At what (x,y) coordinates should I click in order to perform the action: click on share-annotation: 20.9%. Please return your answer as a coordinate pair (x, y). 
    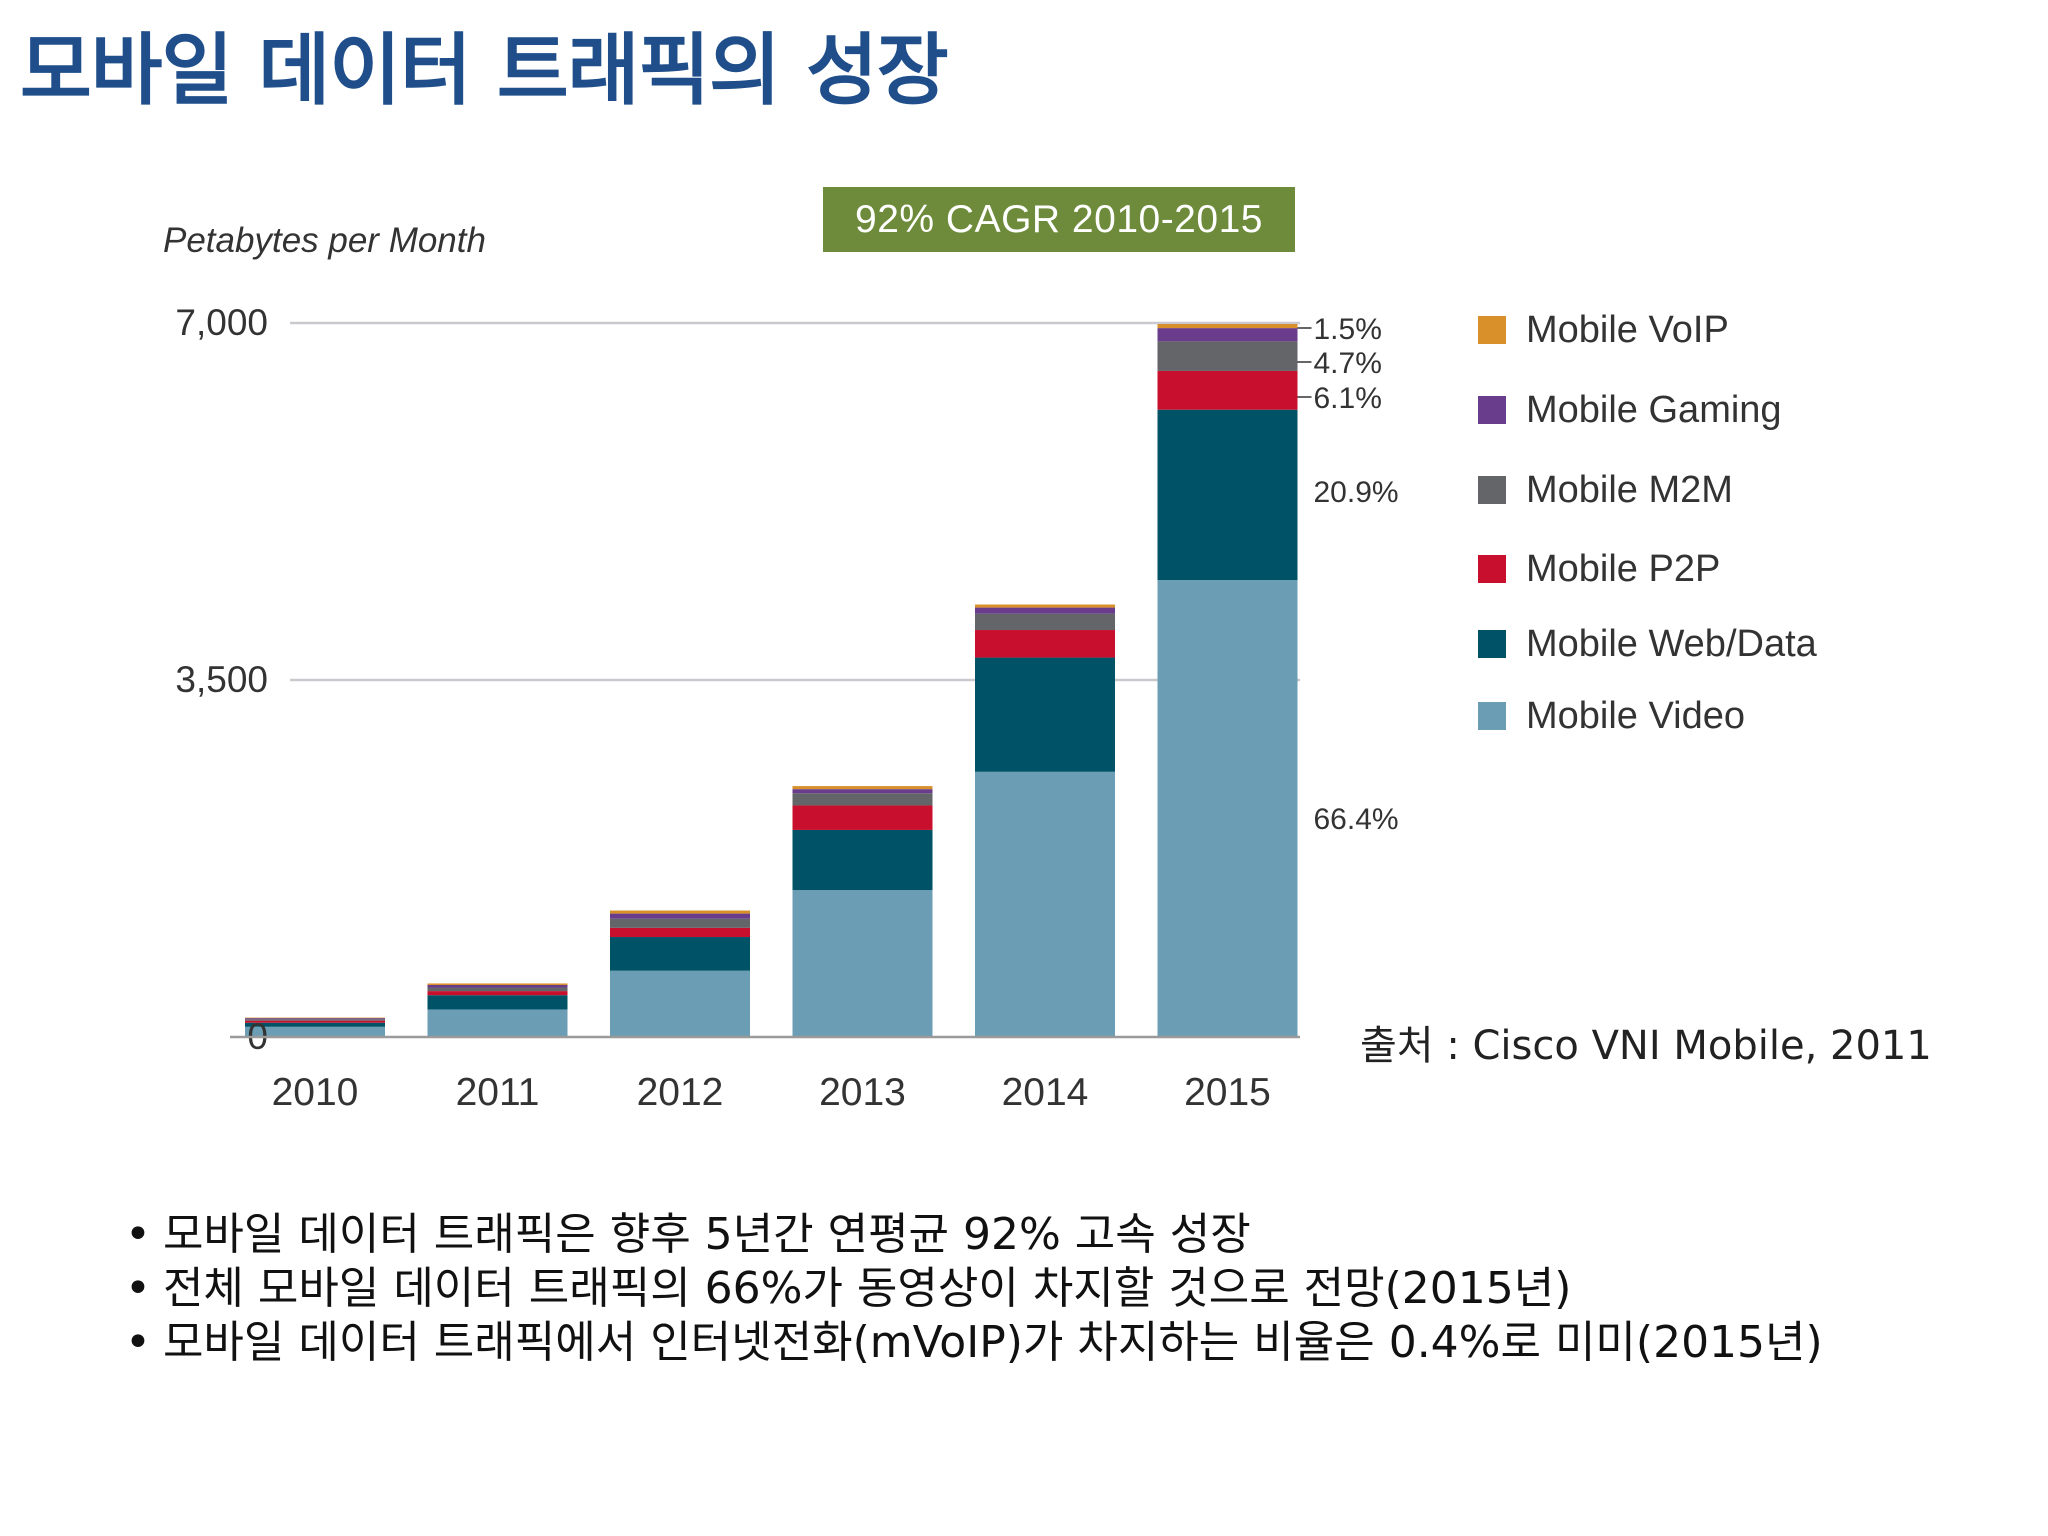
    Looking at the image, I should click on (1356, 492).